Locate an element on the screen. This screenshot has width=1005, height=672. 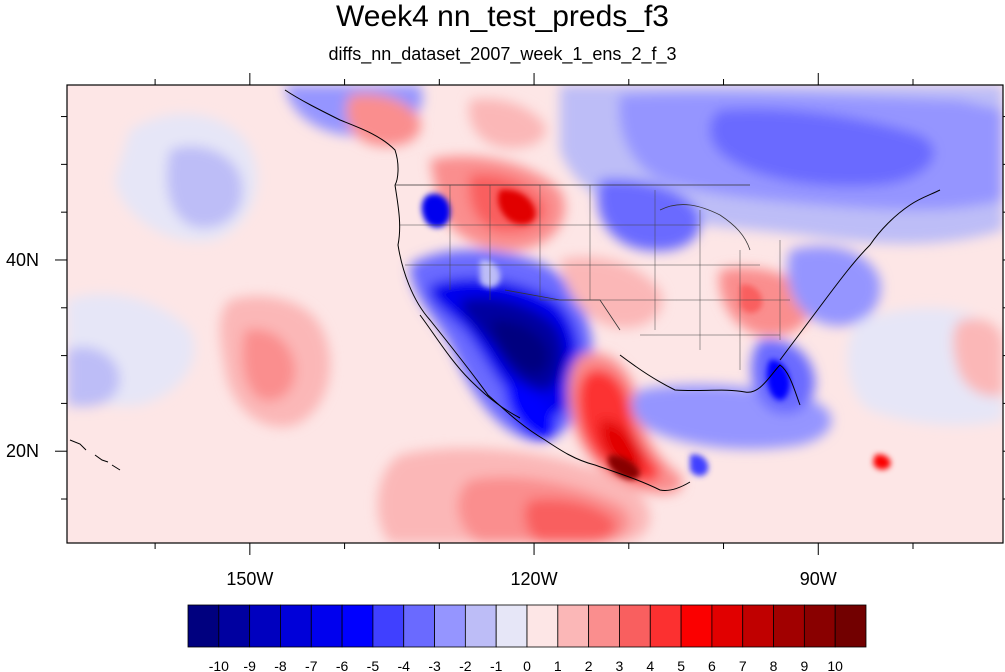
field-baja-negative is located at coordinates (531, 412).